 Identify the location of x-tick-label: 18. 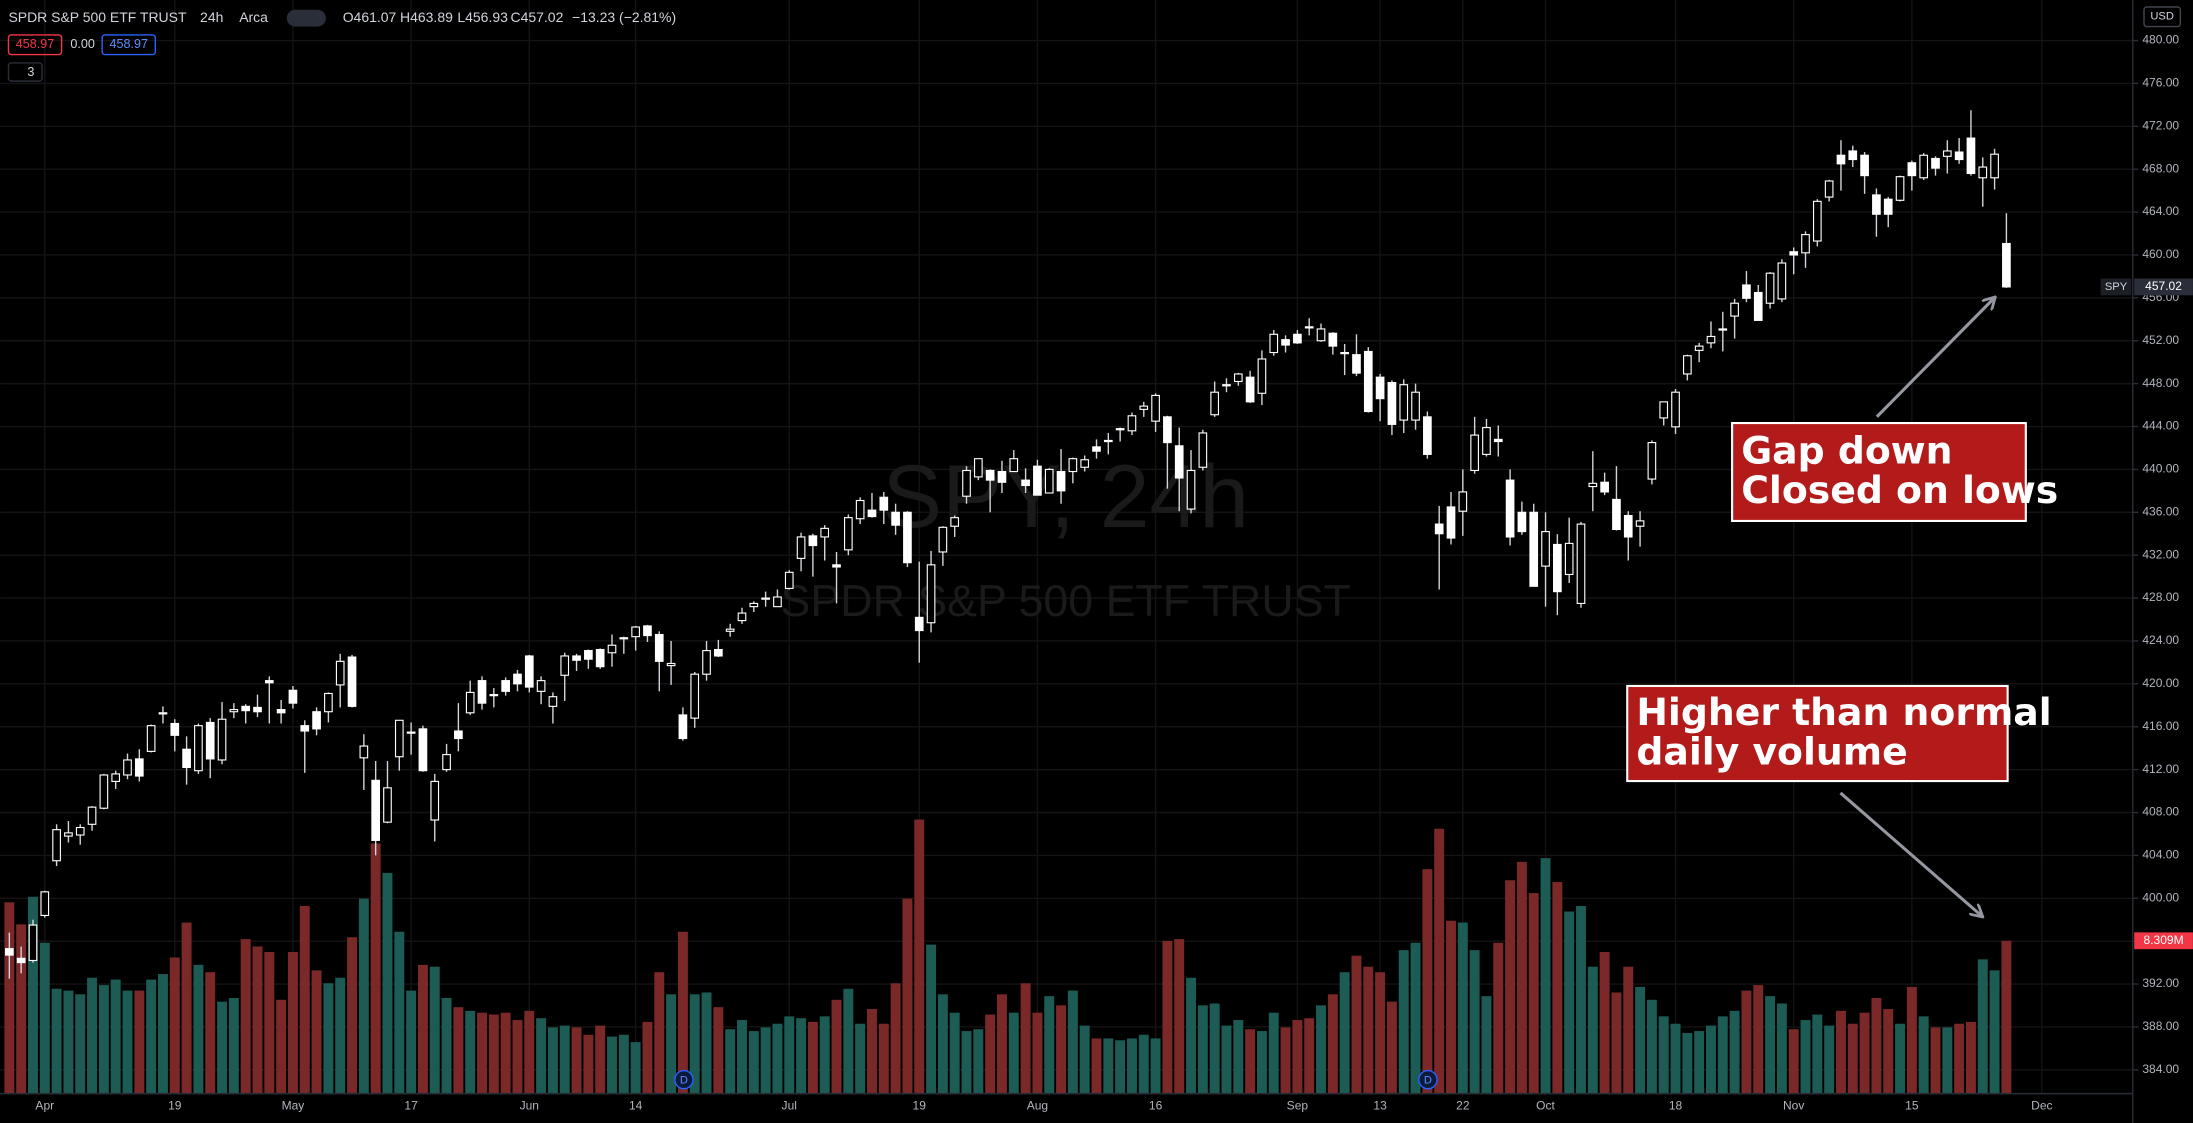
(1676, 1105).